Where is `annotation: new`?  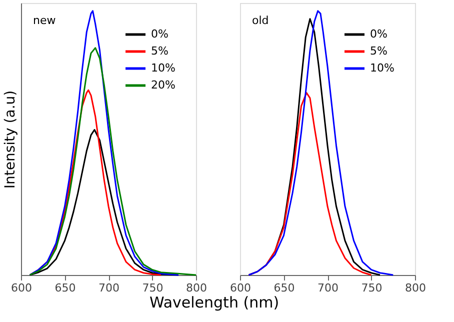 annotation: new is located at coordinates (44, 20).